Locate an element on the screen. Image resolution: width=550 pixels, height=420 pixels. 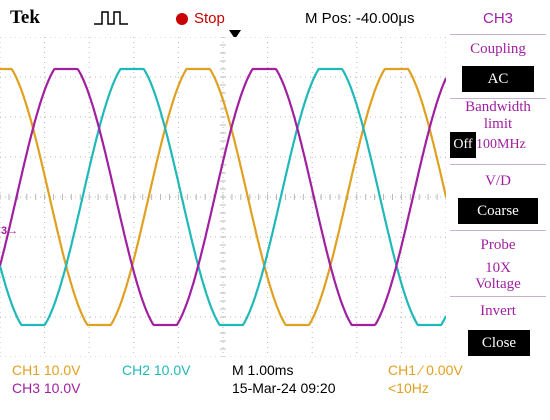
invert-button: Close is located at coordinates (499, 343).